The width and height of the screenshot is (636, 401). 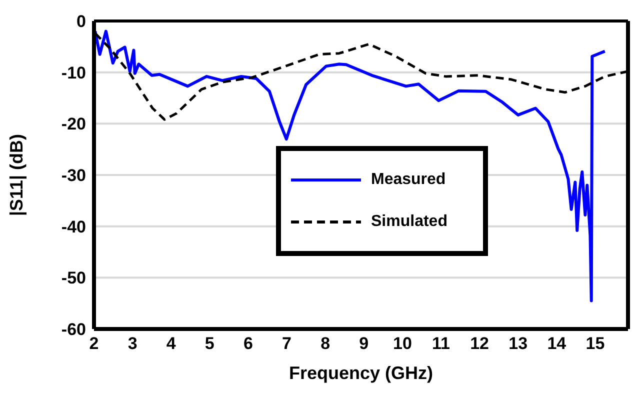 I want to click on x-tick-label: 12, so click(x=480, y=344).